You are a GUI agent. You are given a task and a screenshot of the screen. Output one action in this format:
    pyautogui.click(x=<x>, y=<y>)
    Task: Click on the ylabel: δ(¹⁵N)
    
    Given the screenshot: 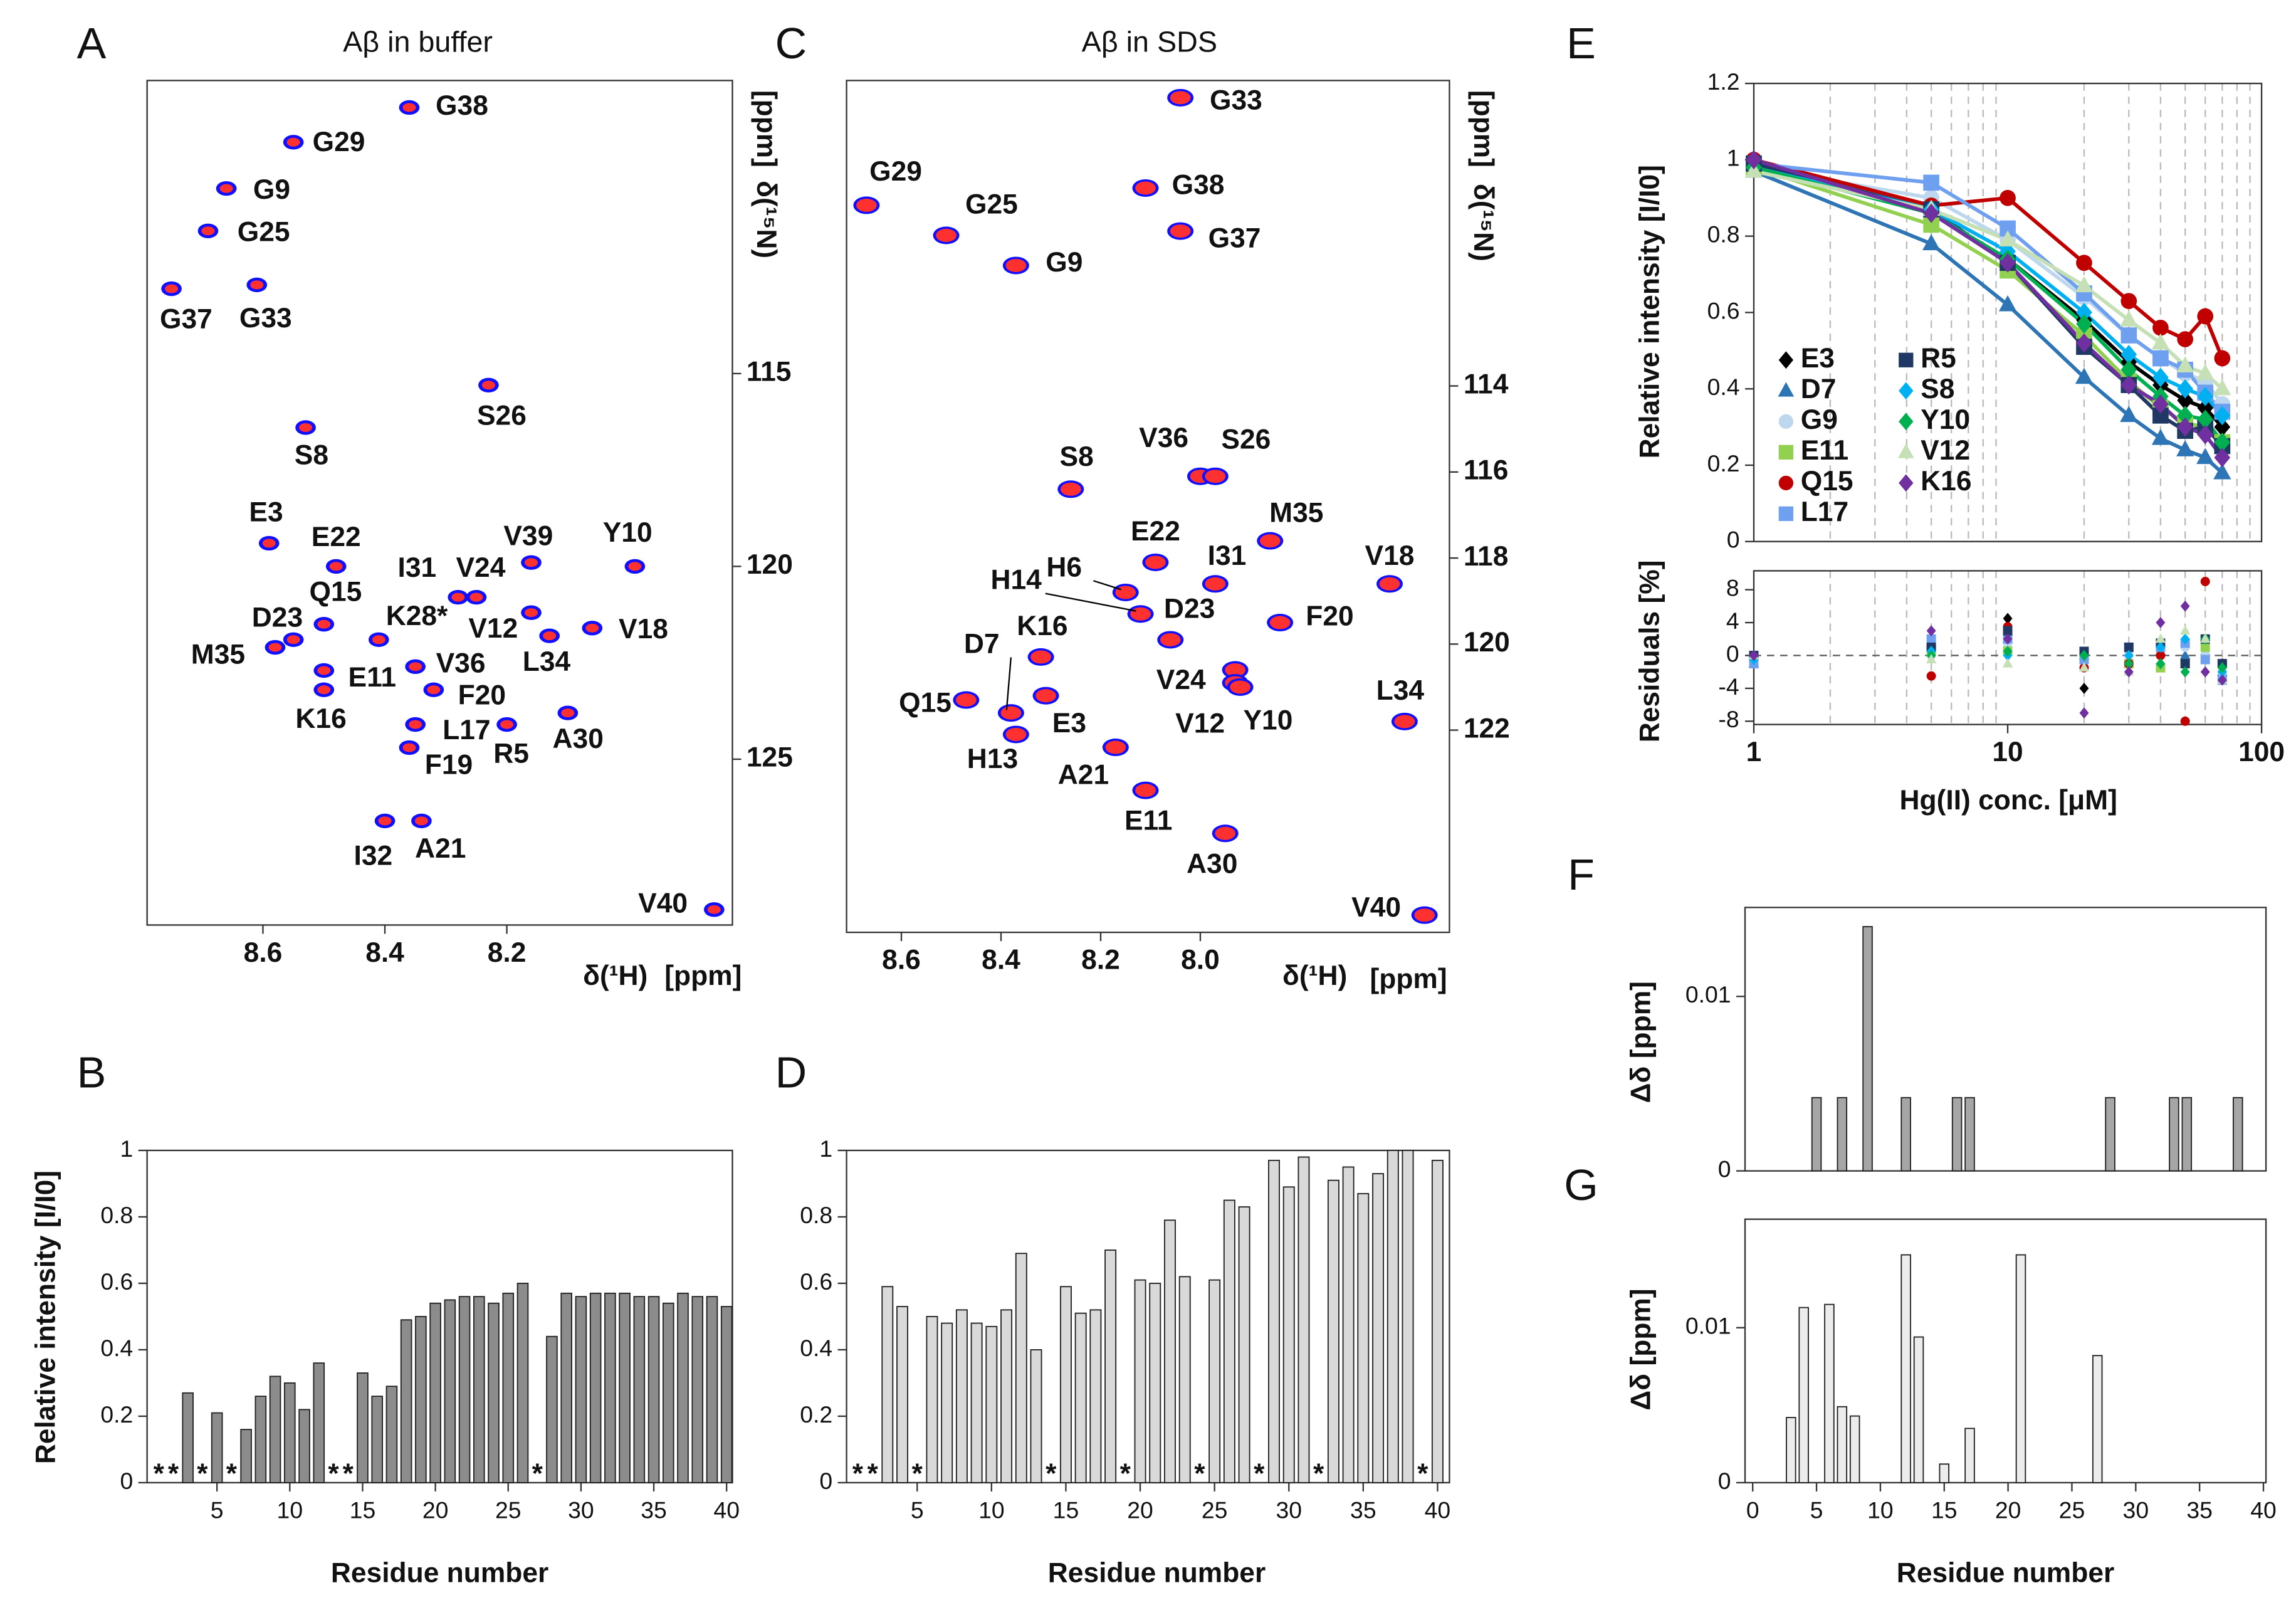 What is the action you would take?
    pyautogui.click(x=1483, y=223)
    